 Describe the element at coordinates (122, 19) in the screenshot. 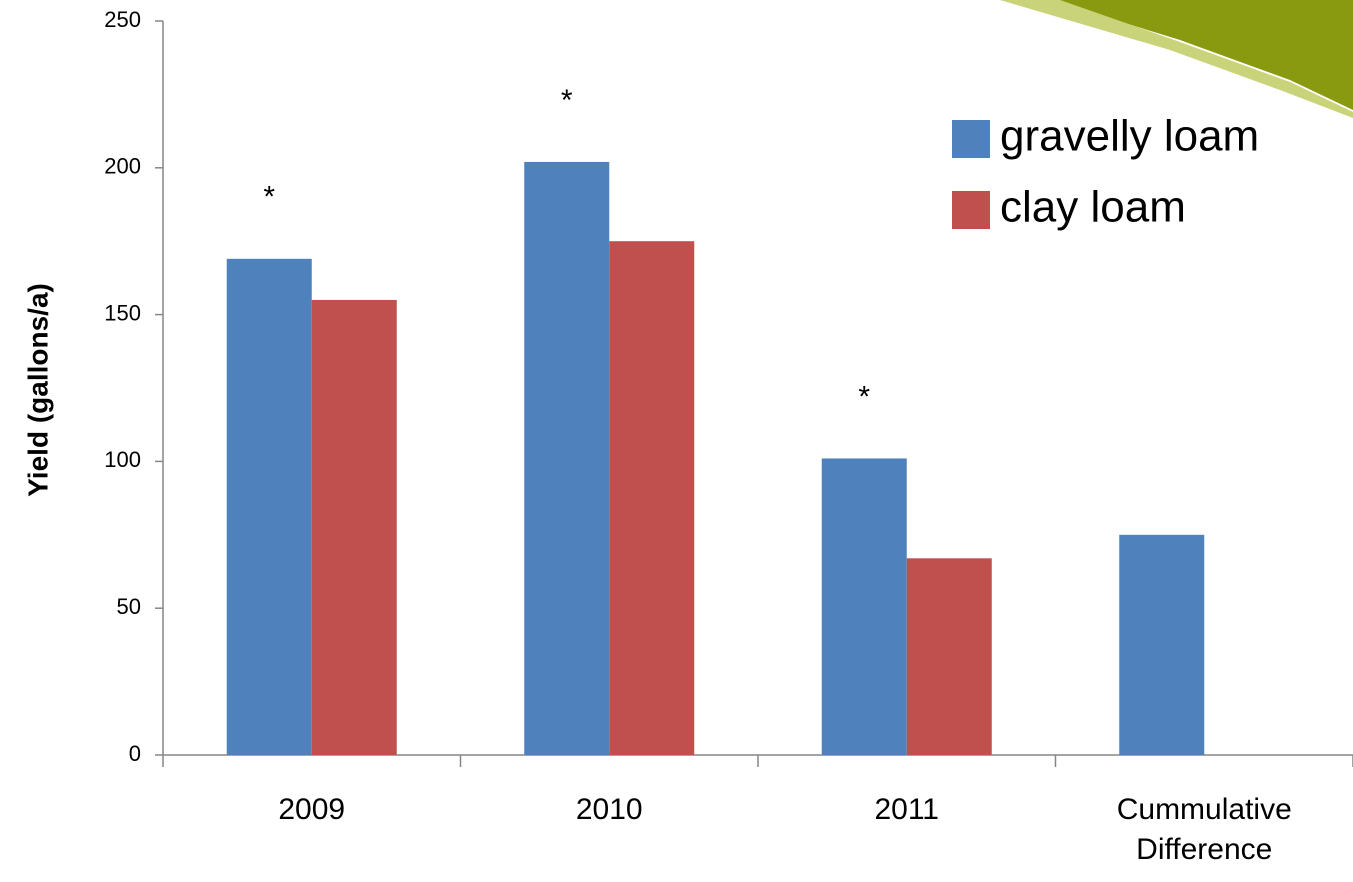

I see `y-tick-label: 250` at that location.